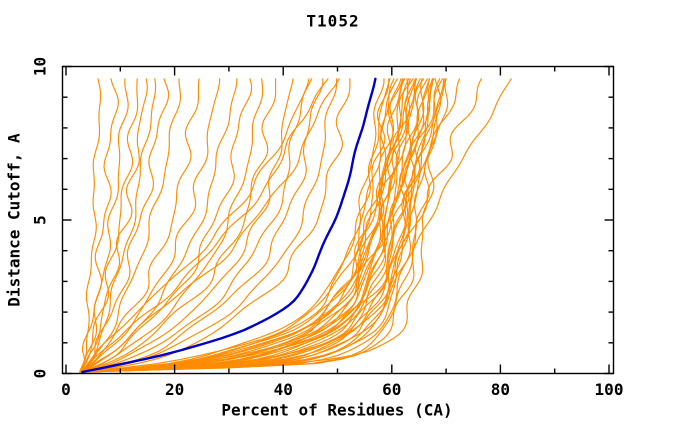 The image size is (680, 440). I want to click on y-axis-label: Distance Cutoff, A, so click(14, 220).